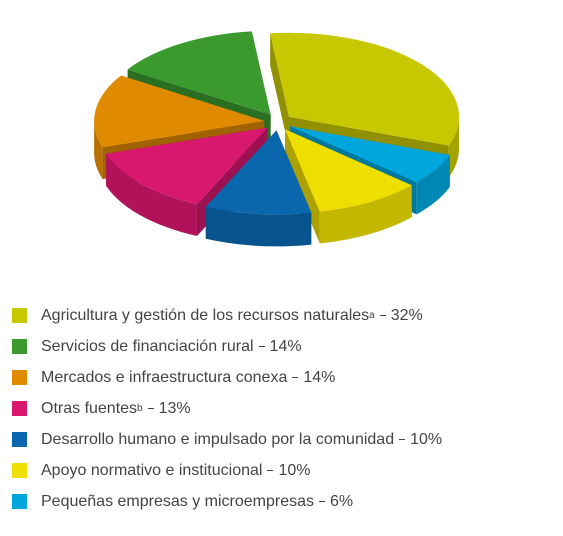  What do you see at coordinates (406, 315) in the screenshot?
I see `legend-value: 32%` at bounding box center [406, 315].